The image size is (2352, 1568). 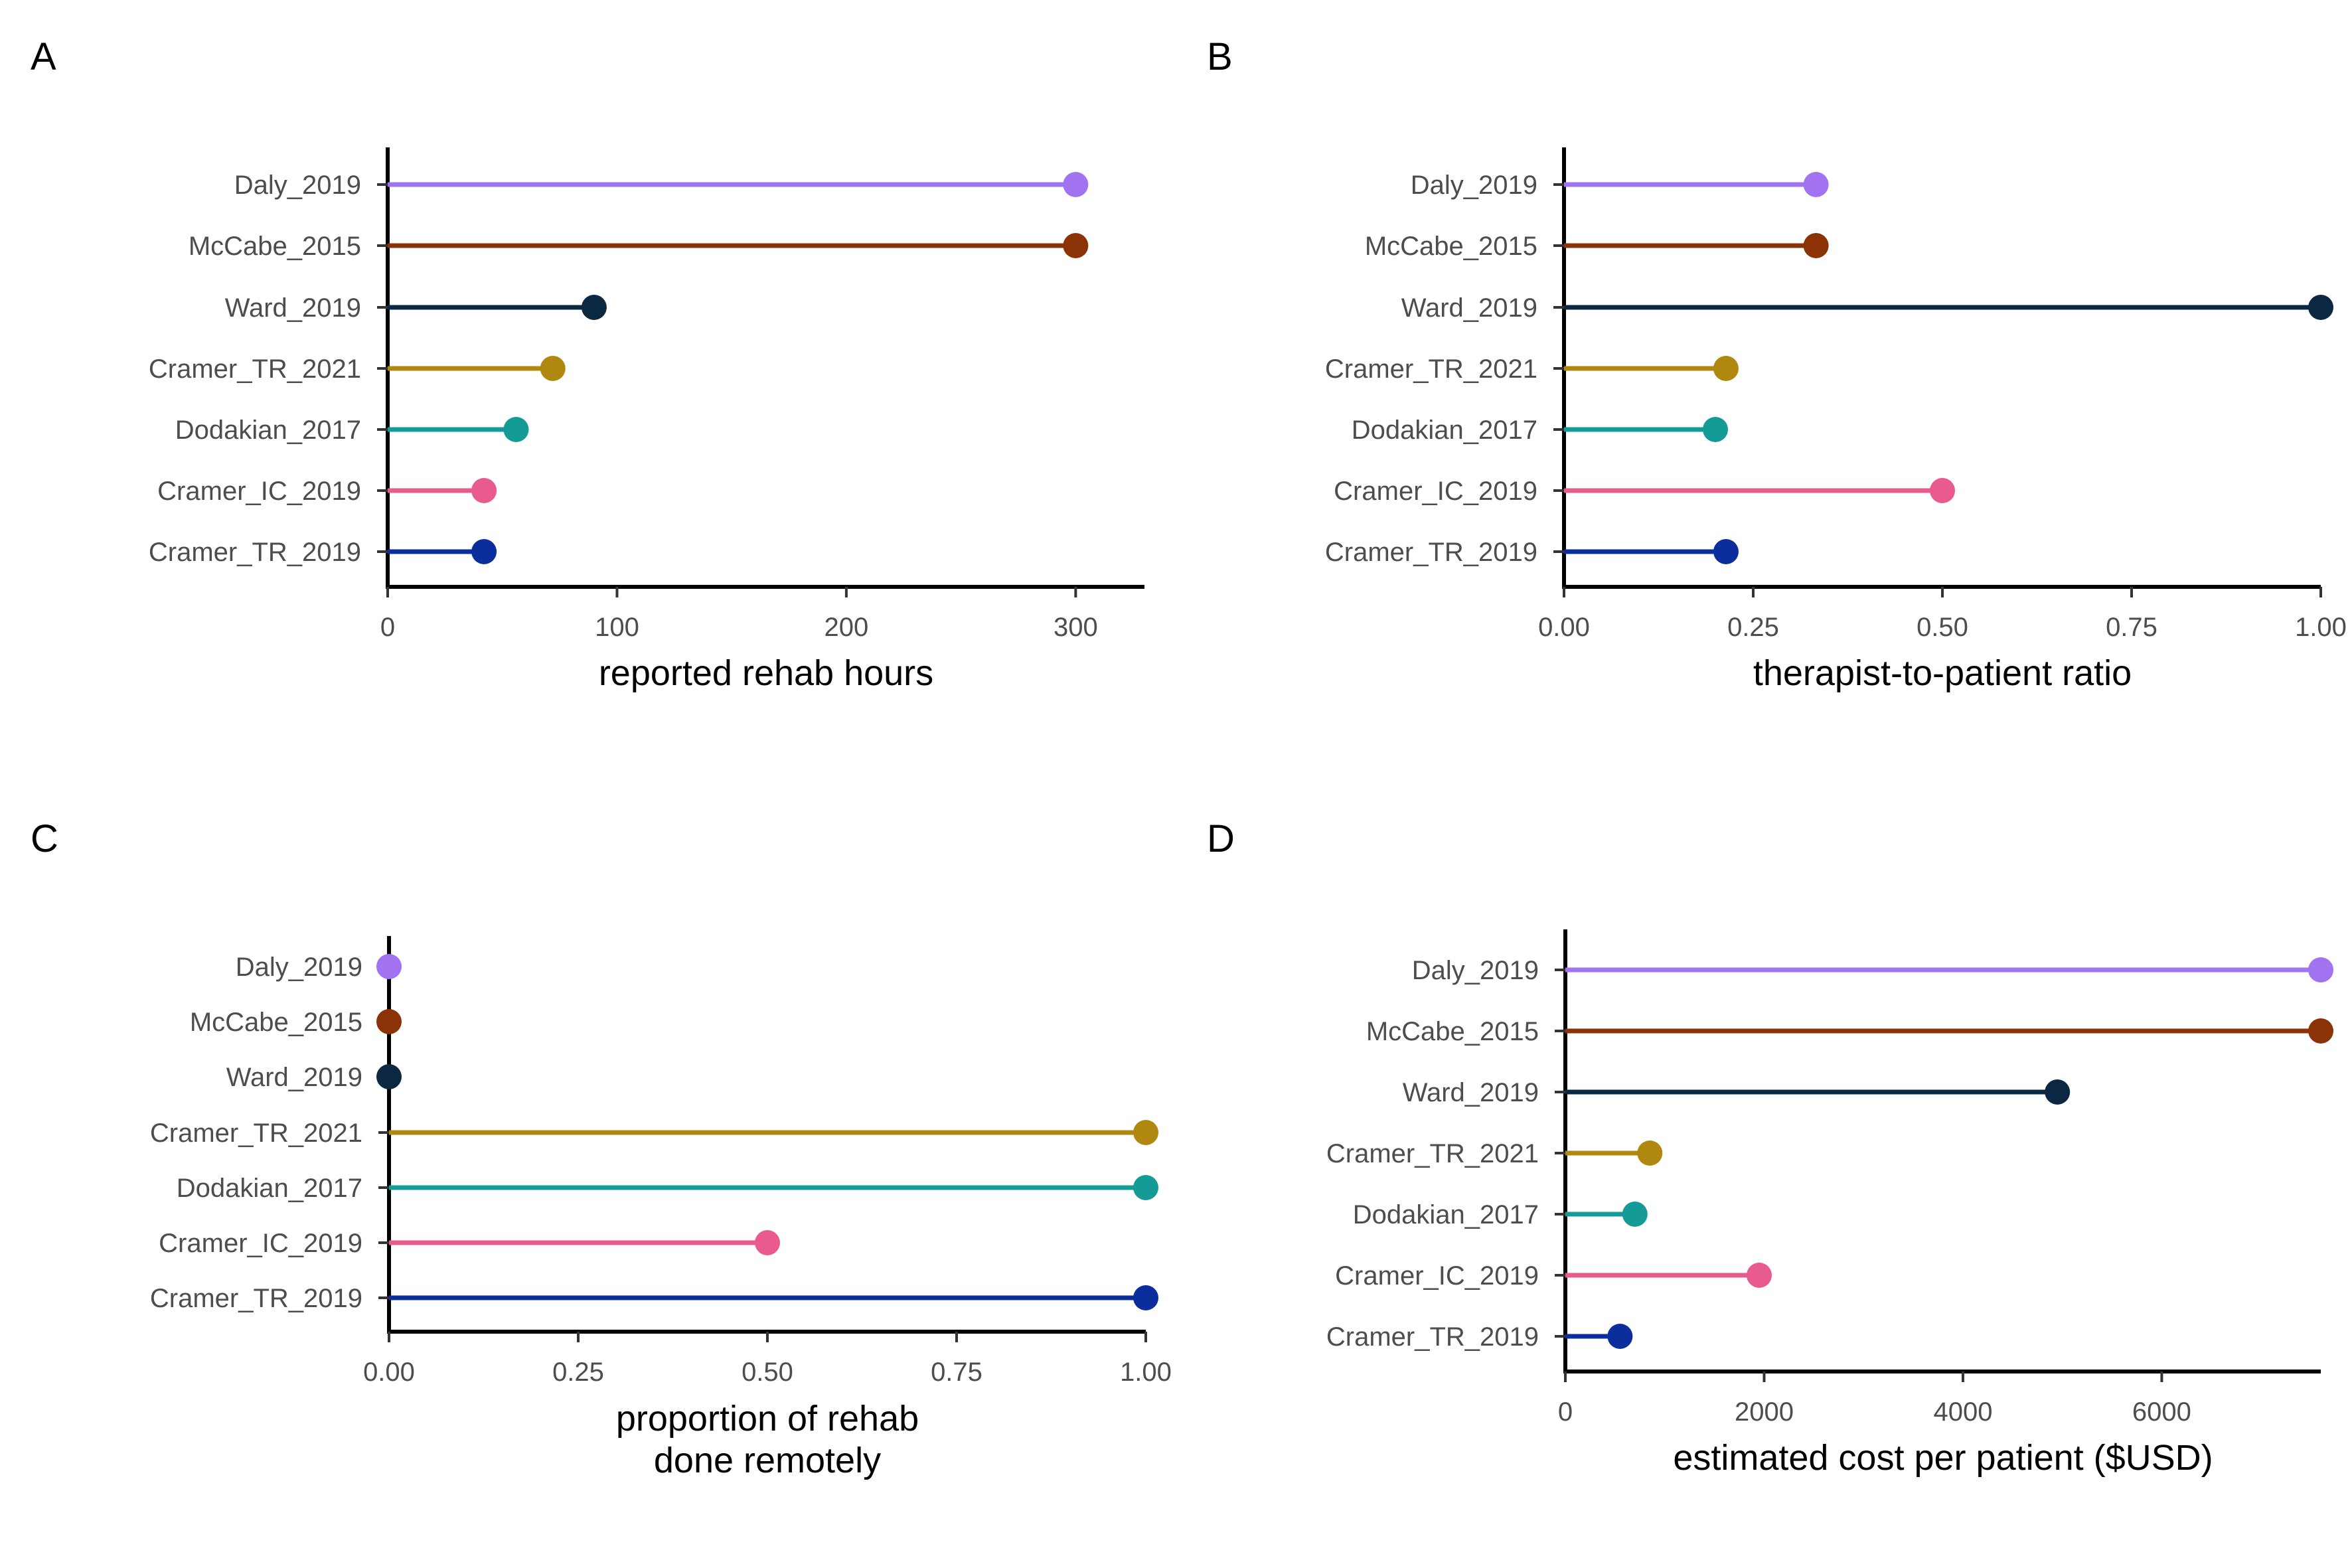 What do you see at coordinates (1943, 1458) in the screenshot?
I see `x-axis-title: estimated cost per patient ($USD)` at bounding box center [1943, 1458].